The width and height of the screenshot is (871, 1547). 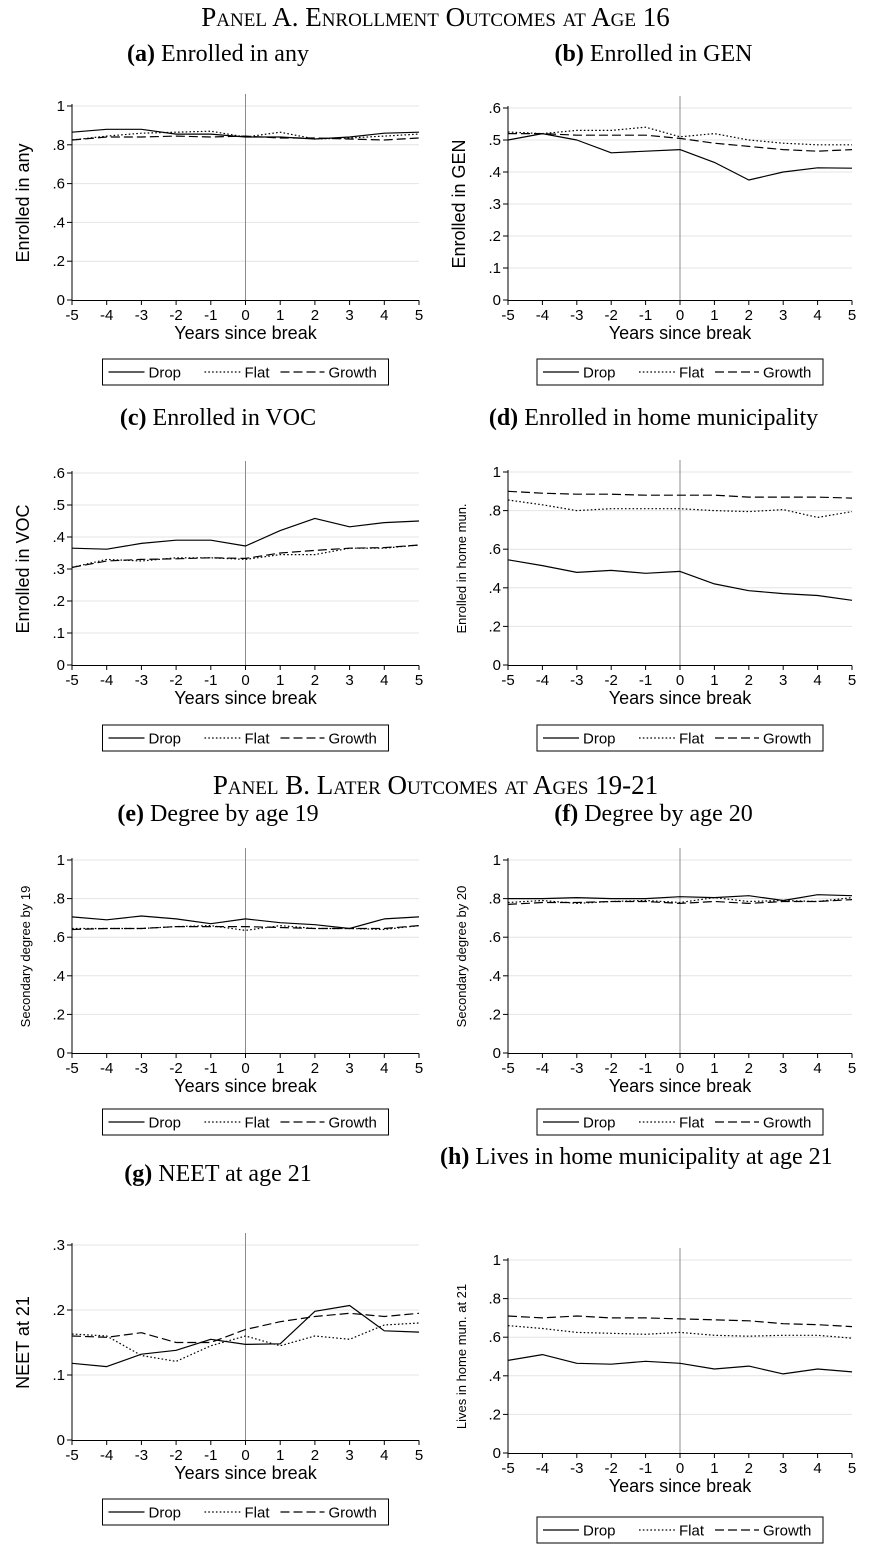 I want to click on subfig-f-title: Degree by age 20, so click(x=668, y=814).